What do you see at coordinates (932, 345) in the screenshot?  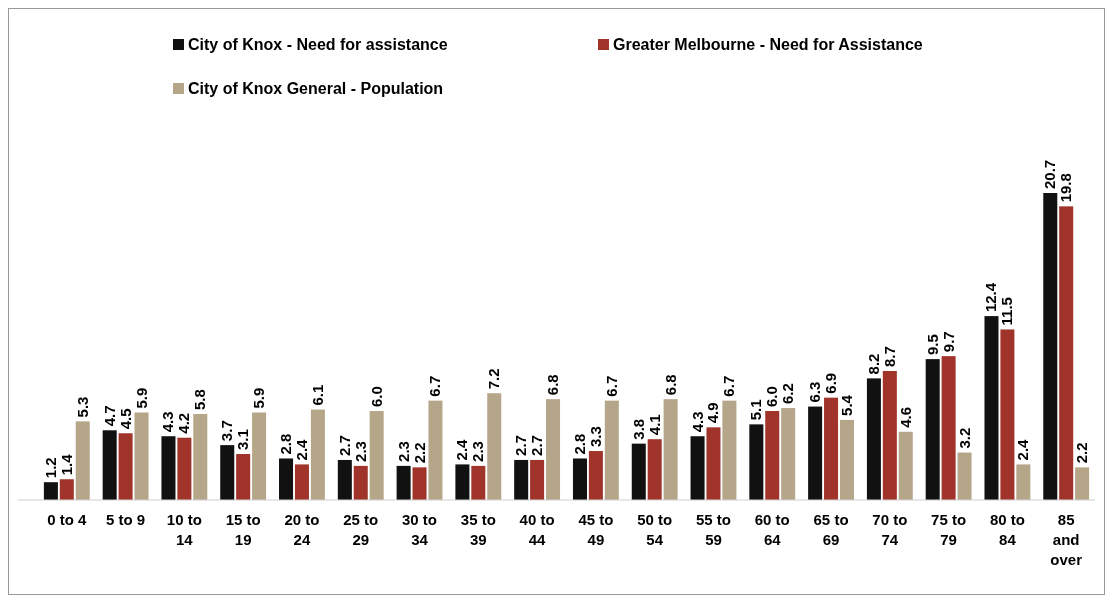 I see `data-label: 9.5` at bounding box center [932, 345].